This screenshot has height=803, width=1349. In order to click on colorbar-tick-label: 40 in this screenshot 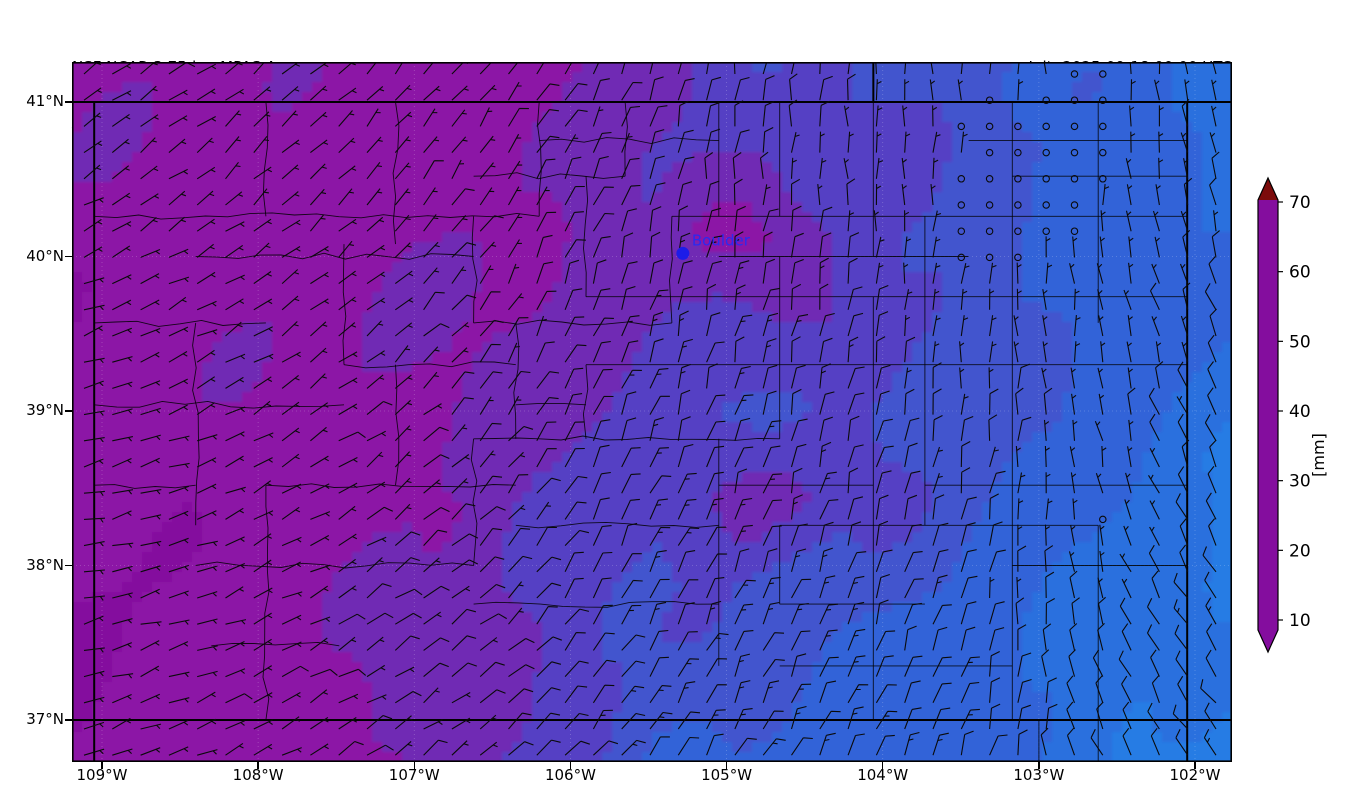, I will do `click(1300, 412)`.